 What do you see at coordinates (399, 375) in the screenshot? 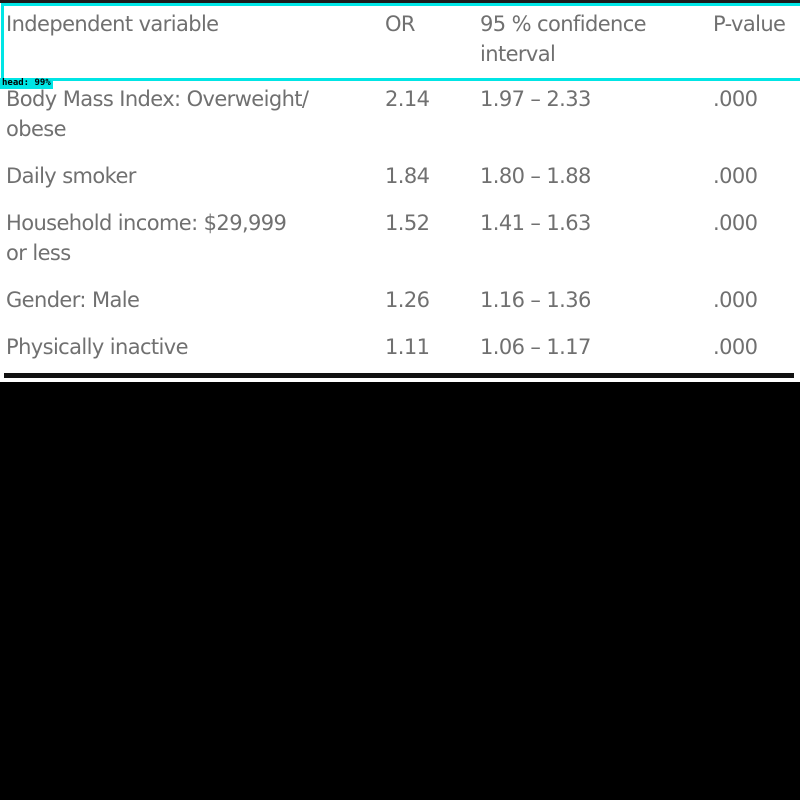
I see `table-bottom-rule` at bounding box center [399, 375].